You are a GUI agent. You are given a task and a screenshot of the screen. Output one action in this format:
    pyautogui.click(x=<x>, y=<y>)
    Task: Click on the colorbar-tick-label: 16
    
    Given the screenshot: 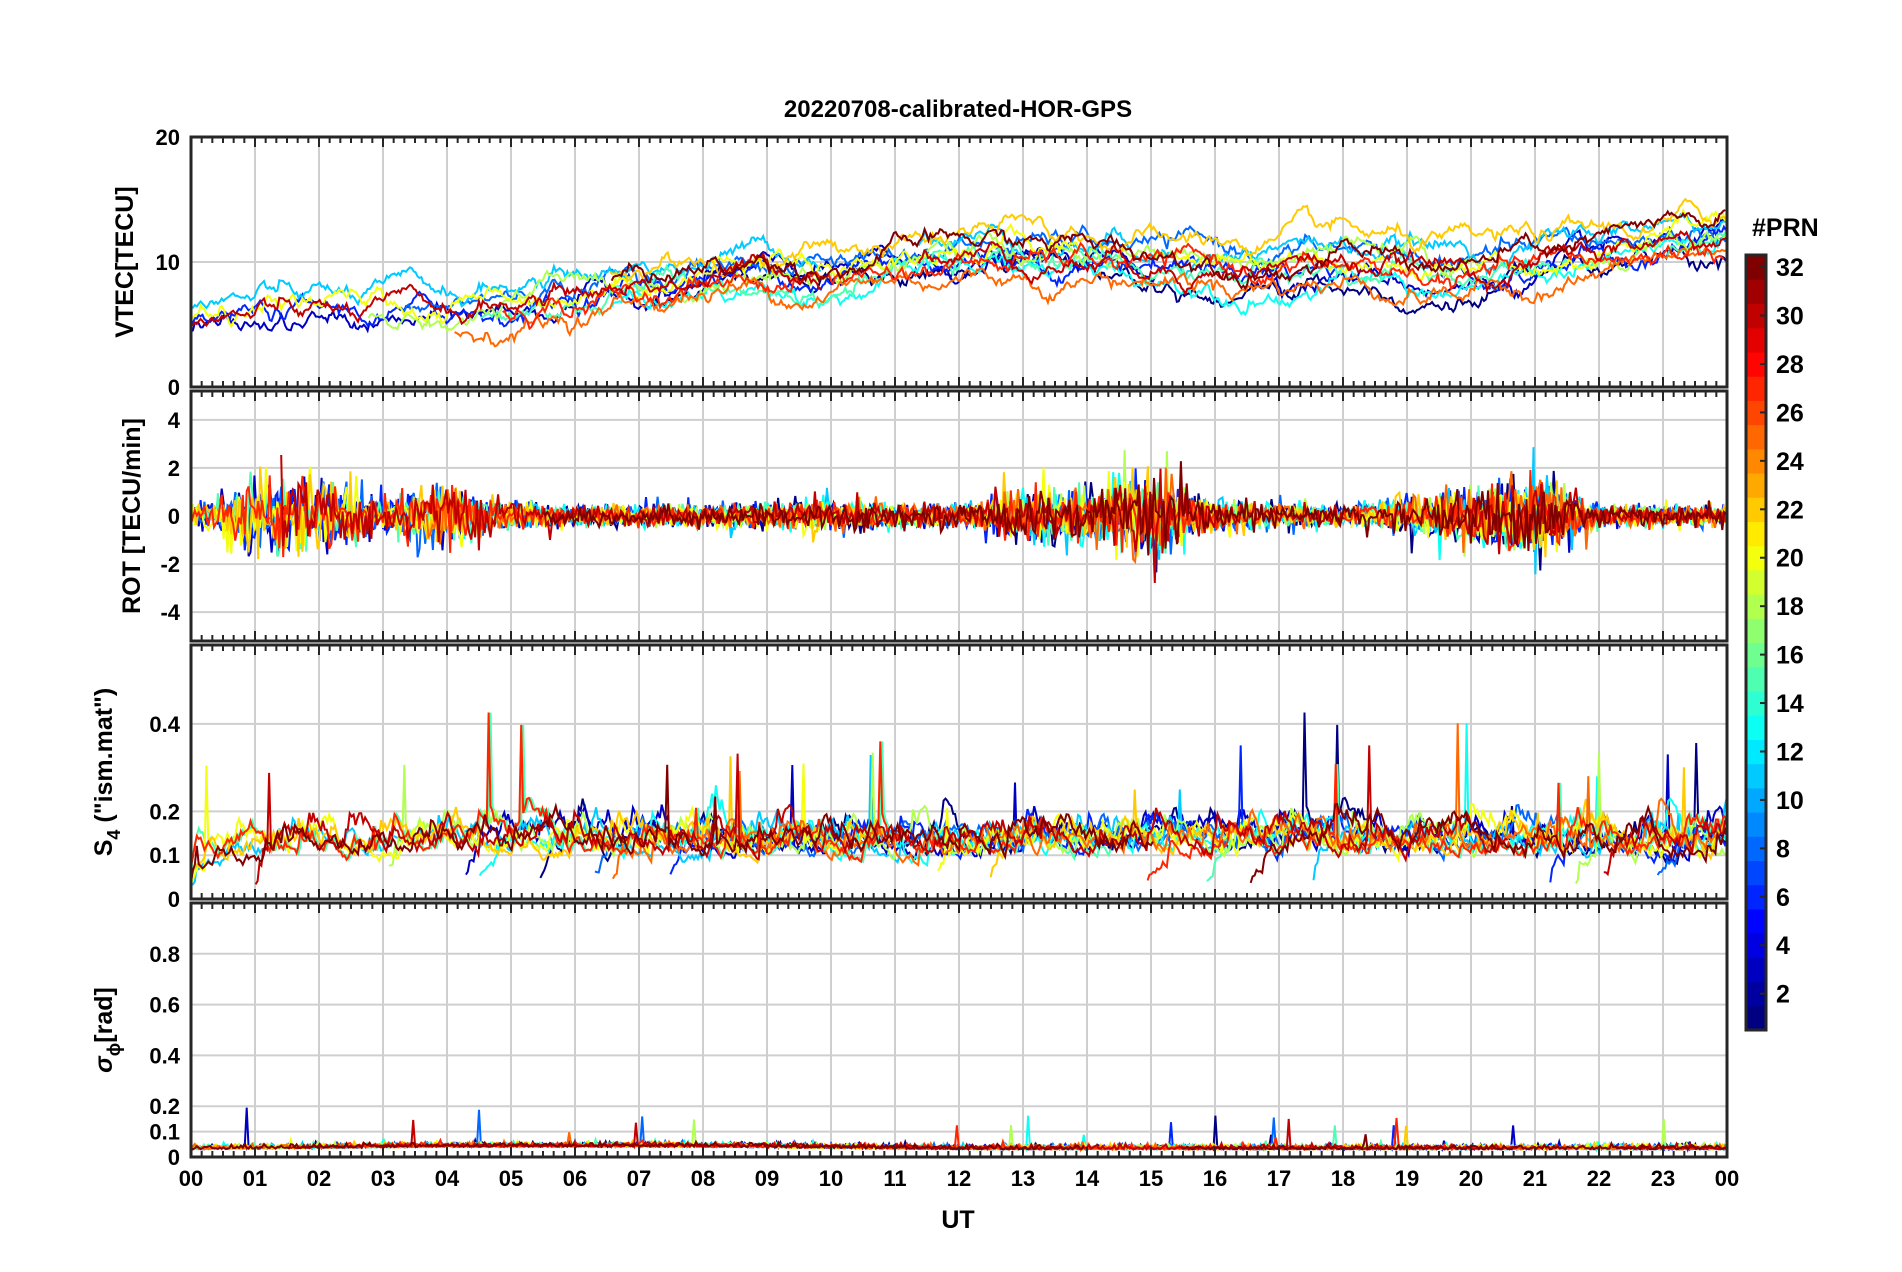 What is the action you would take?
    pyautogui.click(x=1790, y=656)
    